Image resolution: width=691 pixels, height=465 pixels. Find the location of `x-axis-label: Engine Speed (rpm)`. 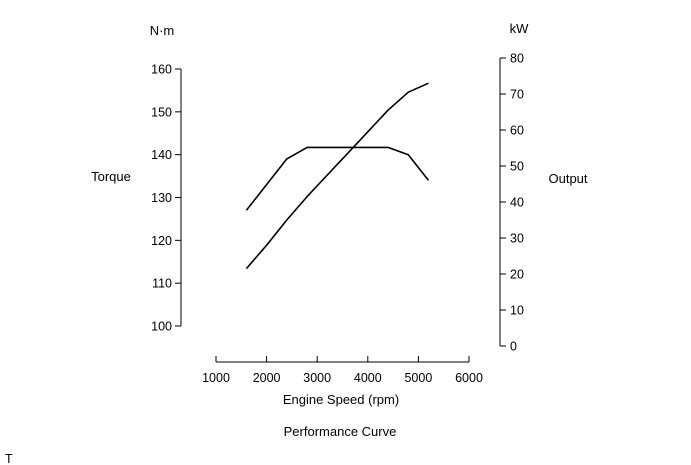

x-axis-label: Engine Speed (rpm) is located at coordinates (341, 399).